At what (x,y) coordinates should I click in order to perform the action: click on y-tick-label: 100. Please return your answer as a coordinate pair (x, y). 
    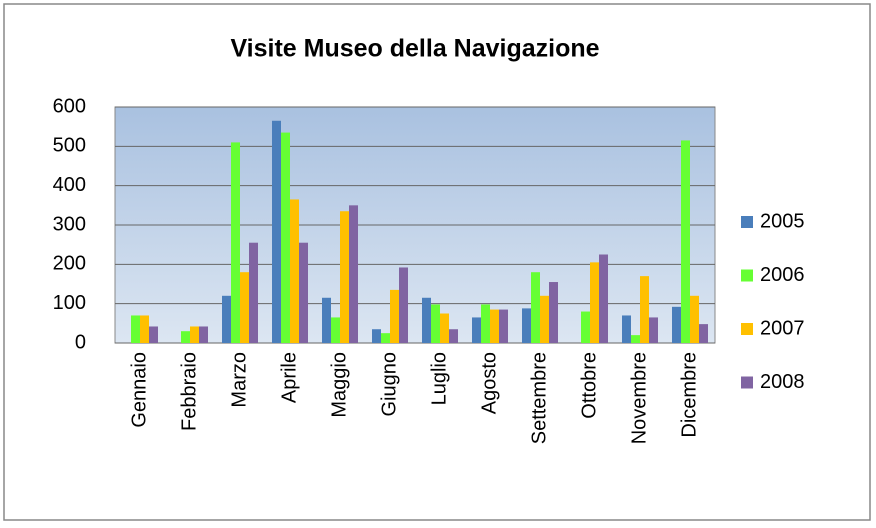
    Looking at the image, I should click on (69, 303).